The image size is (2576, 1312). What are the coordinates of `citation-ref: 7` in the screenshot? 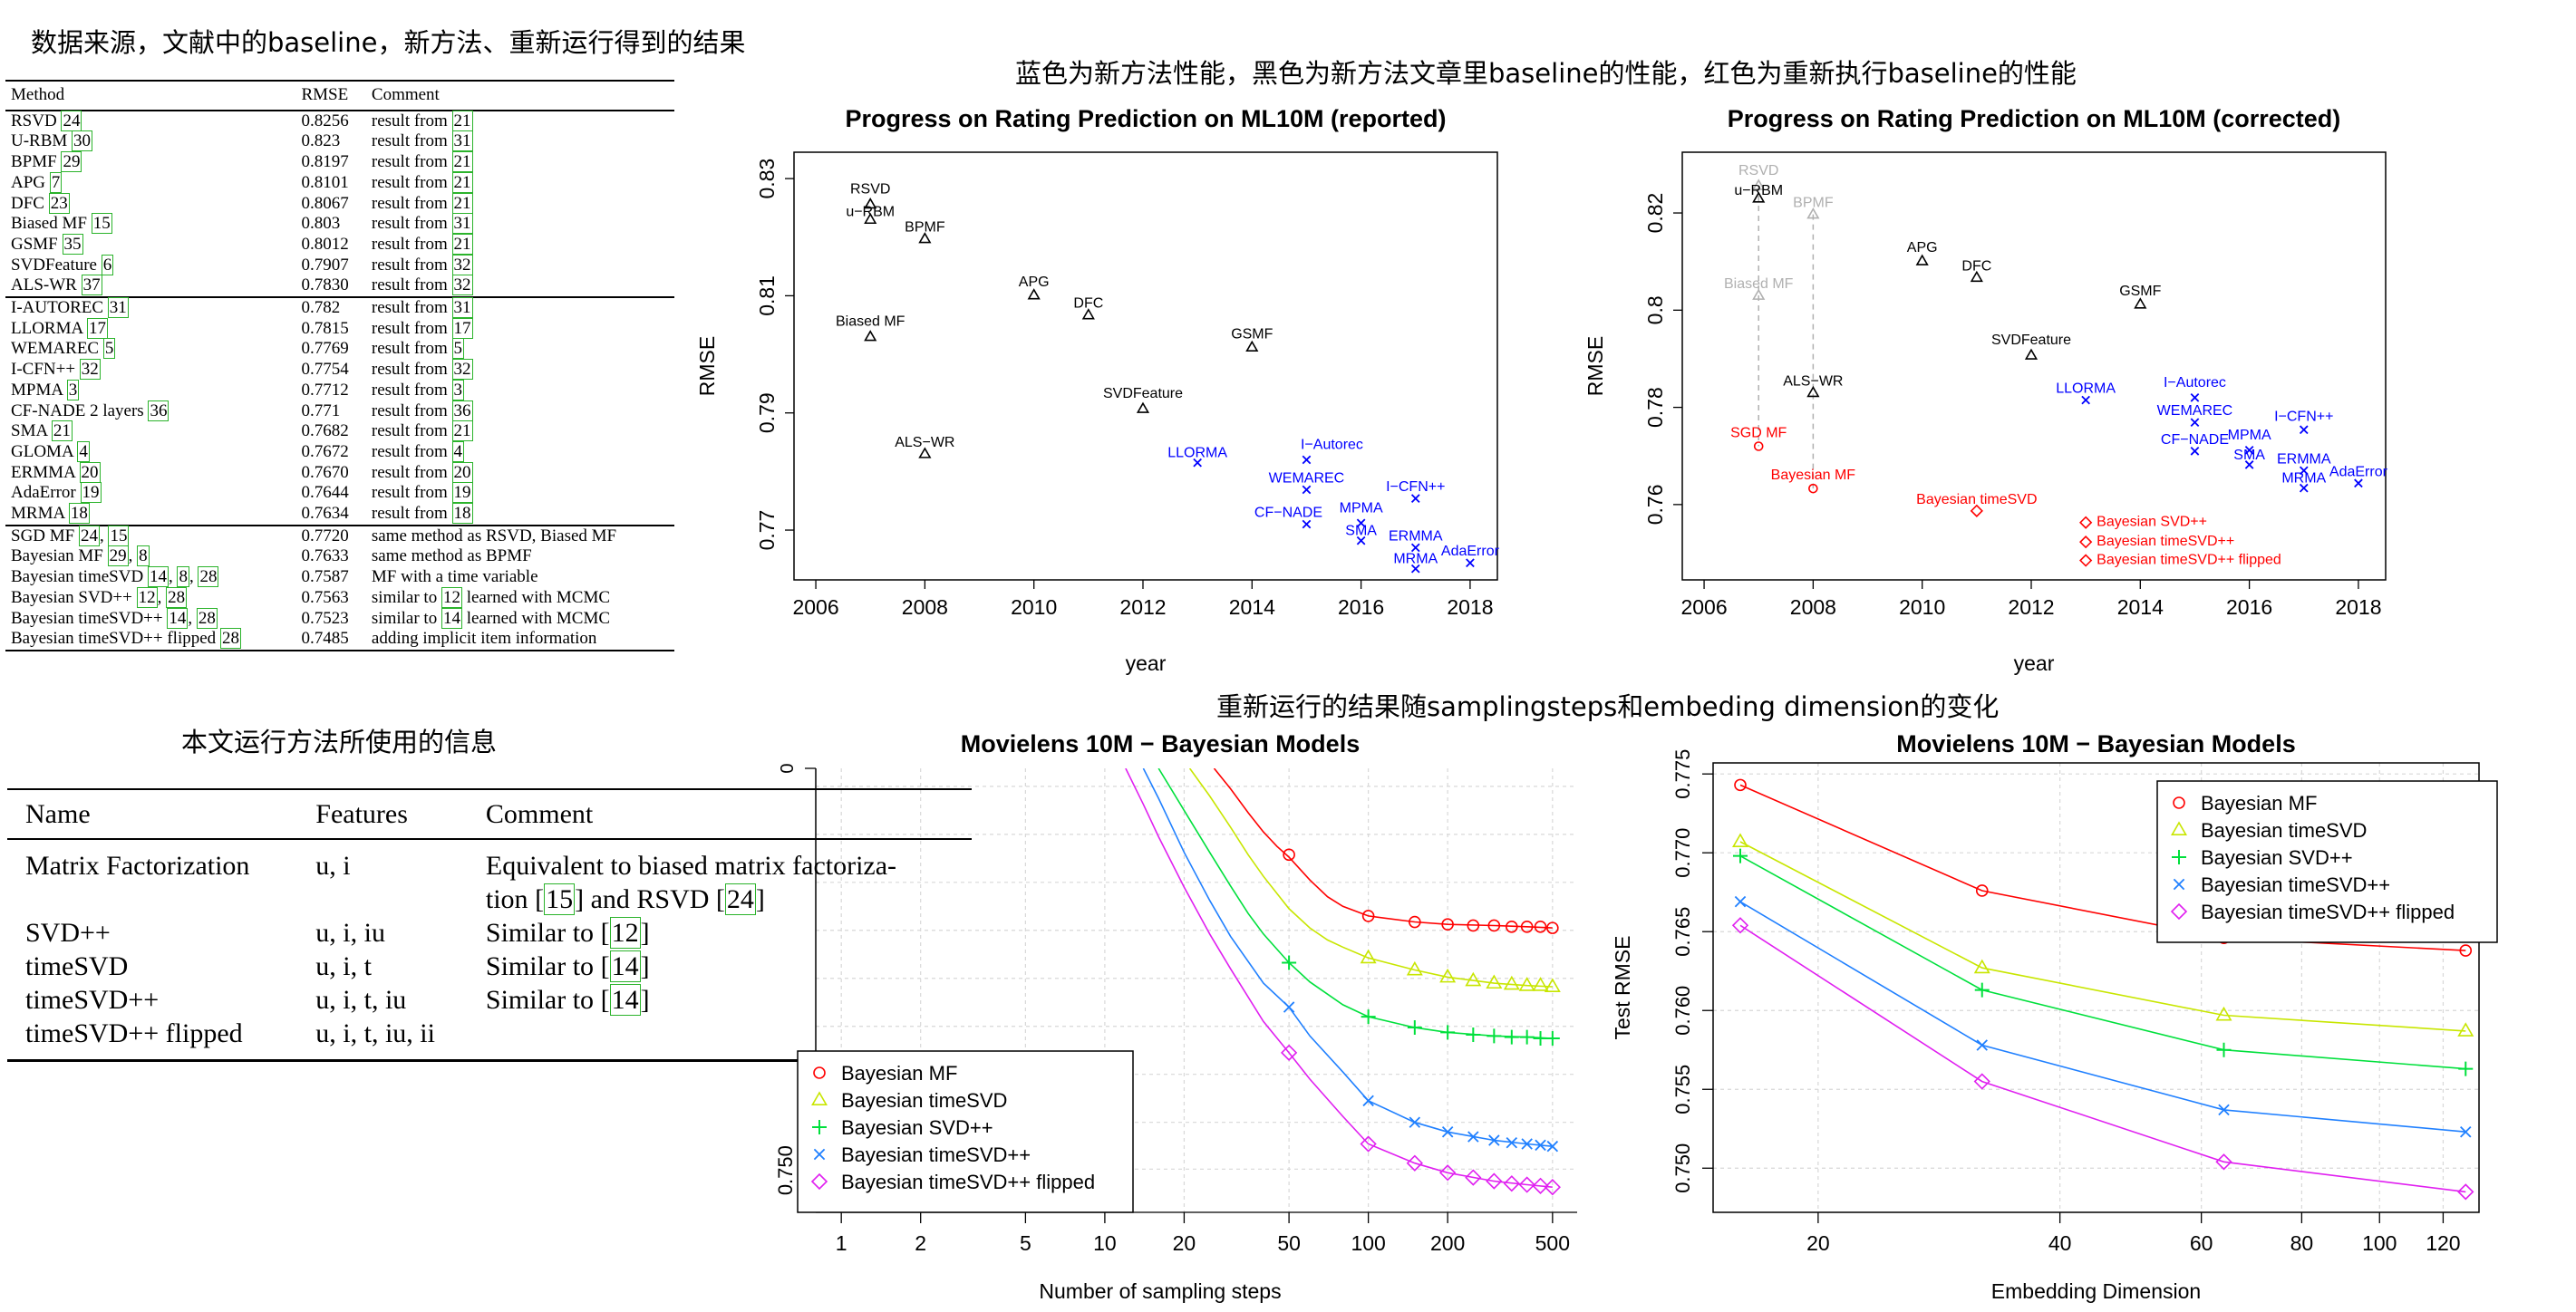 It's located at (56, 182).